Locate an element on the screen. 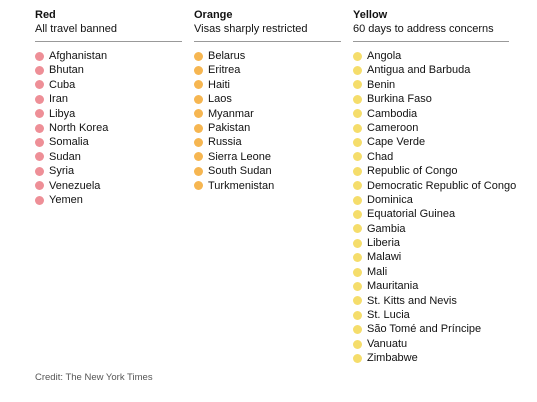 Image resolution: width=537 pixels, height=402 pixels. country-name: Mauritania is located at coordinates (393, 286).